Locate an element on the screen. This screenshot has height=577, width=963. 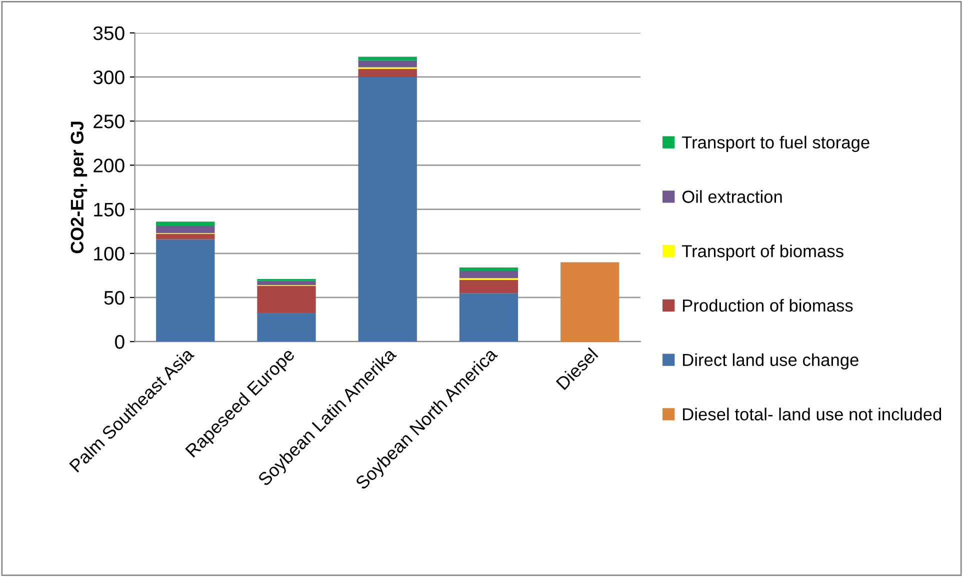
y-tick-label: 350 is located at coordinates (108, 33).